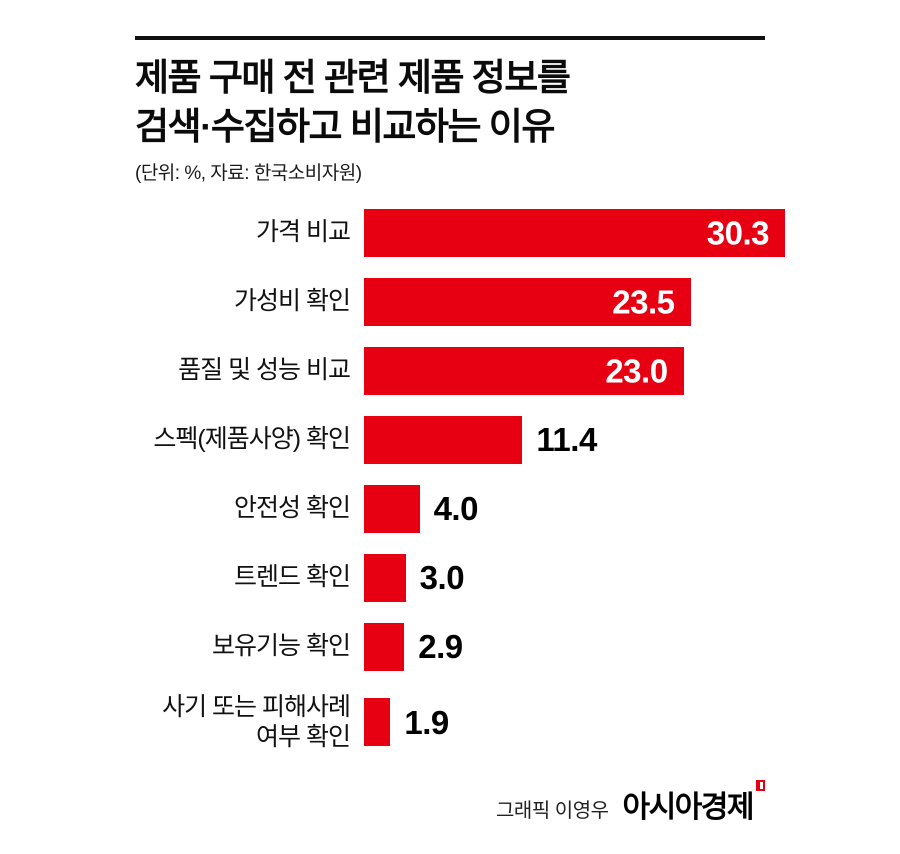 Image resolution: width=900 pixels, height=854 pixels. Describe the element at coordinates (292, 577) in the screenshot. I see `category-label: 트렌드 확인` at that location.